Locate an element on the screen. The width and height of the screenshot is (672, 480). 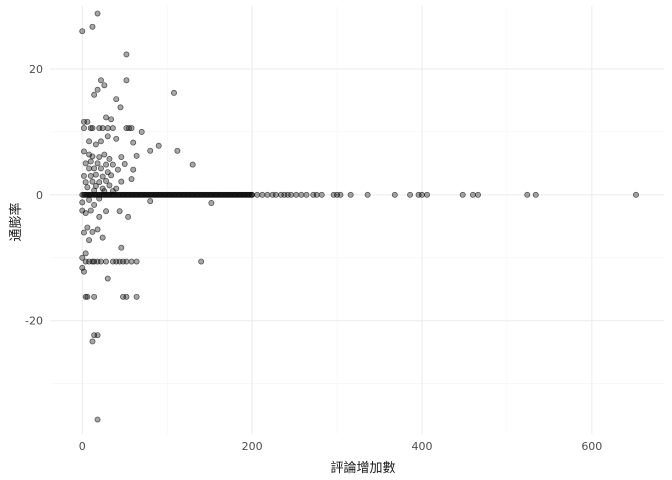
x-tick-label: 0 is located at coordinates (82, 446).